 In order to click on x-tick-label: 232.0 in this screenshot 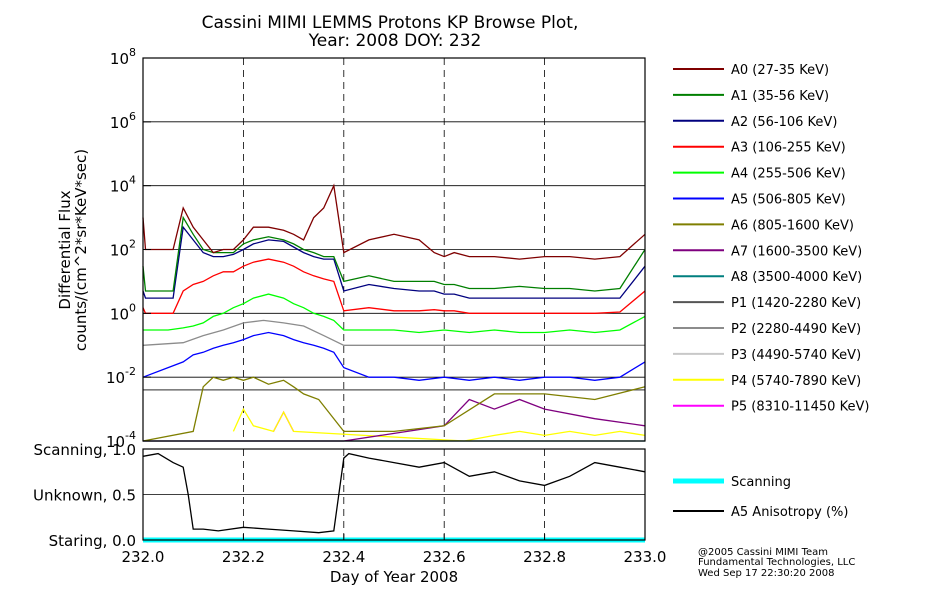, I will do `click(143, 557)`.